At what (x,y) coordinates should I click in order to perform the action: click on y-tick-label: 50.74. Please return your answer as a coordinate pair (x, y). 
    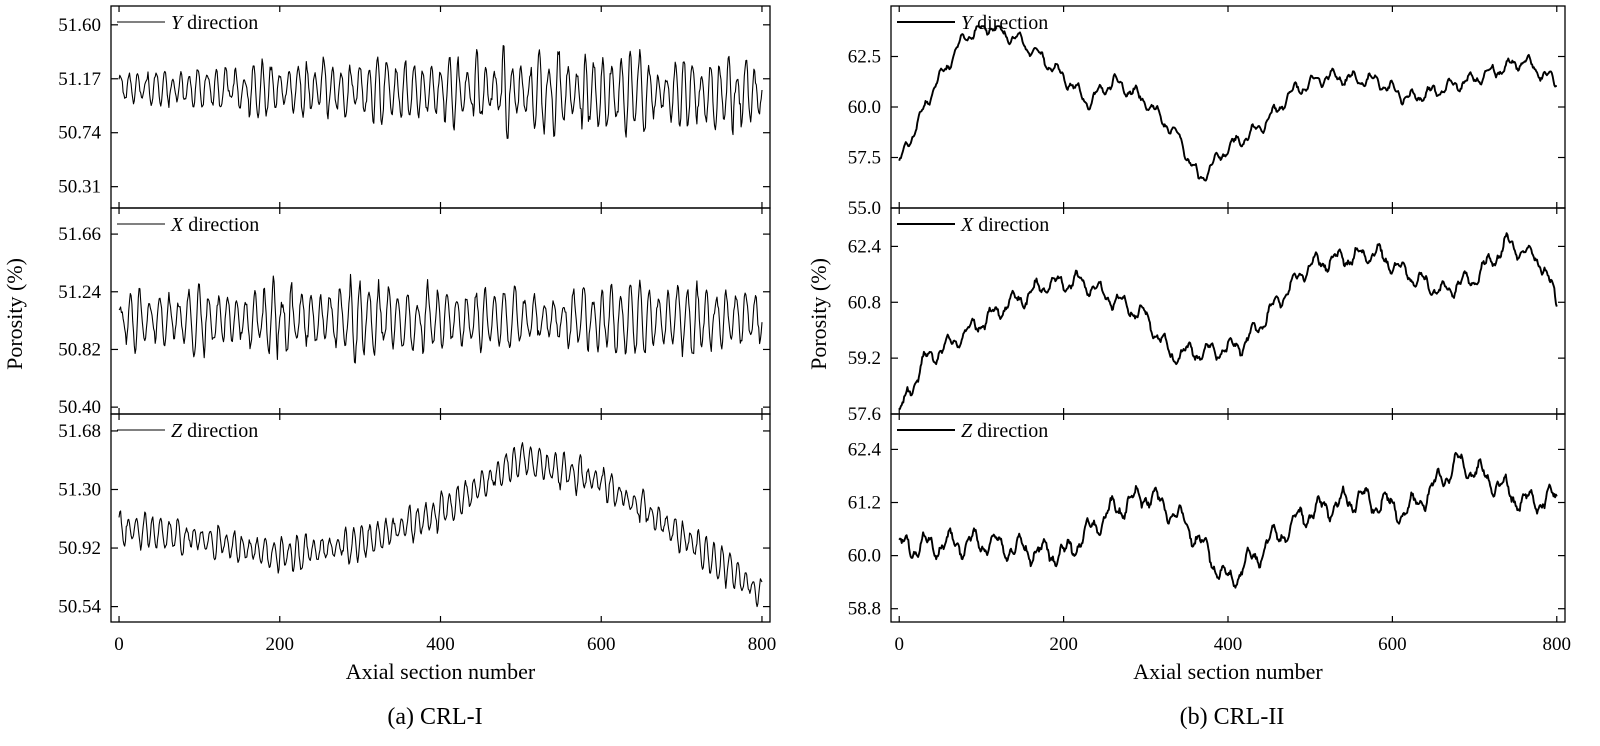
    Looking at the image, I should click on (79, 133).